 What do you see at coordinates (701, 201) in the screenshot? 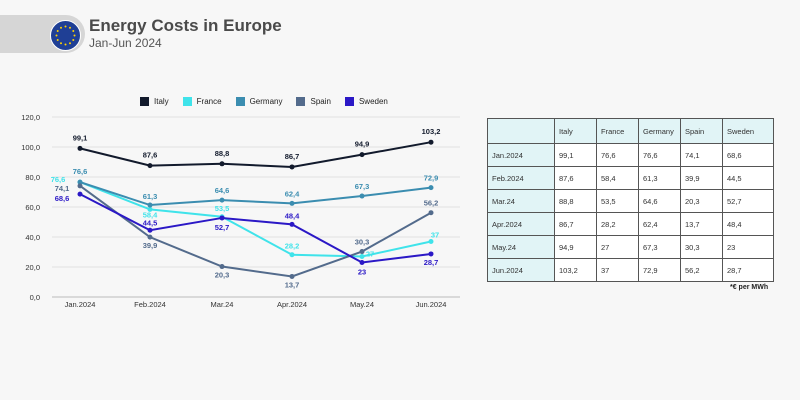
I see `table-cell: 20,3` at bounding box center [701, 201].